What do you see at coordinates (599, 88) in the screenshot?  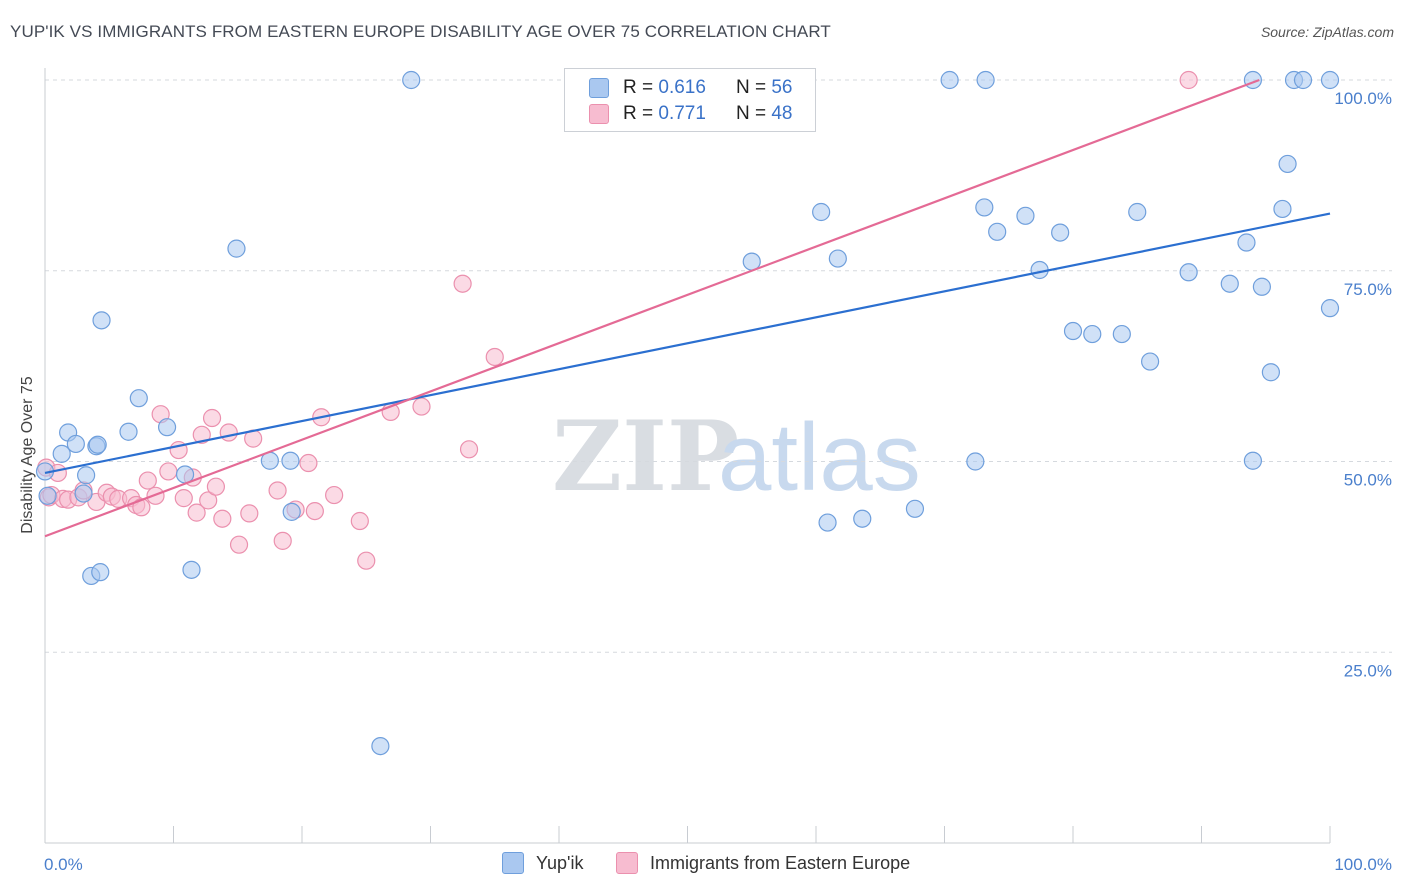 I see `legend-swatch-blue` at bounding box center [599, 88].